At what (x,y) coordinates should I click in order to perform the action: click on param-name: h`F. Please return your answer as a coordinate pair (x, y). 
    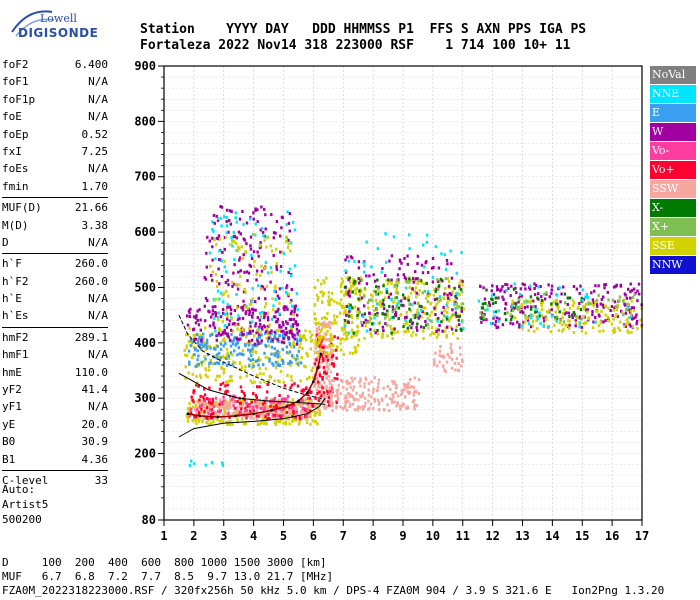
    Looking at the image, I should click on (12, 264).